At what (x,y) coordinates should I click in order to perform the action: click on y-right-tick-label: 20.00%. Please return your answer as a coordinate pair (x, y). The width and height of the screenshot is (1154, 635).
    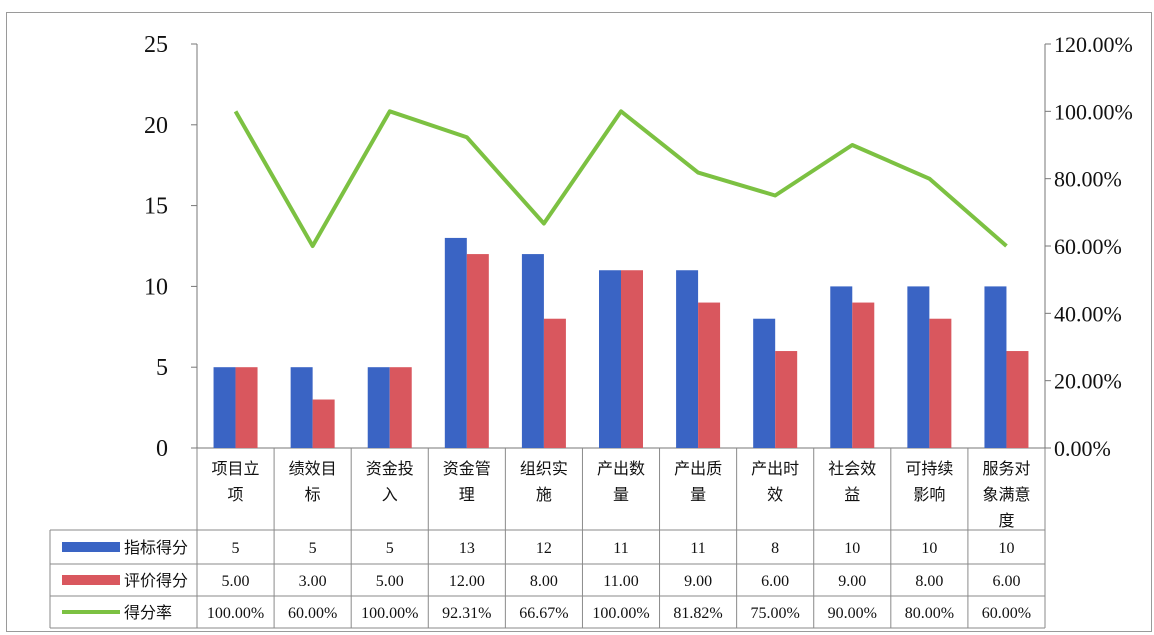
    Looking at the image, I should click on (1088, 381).